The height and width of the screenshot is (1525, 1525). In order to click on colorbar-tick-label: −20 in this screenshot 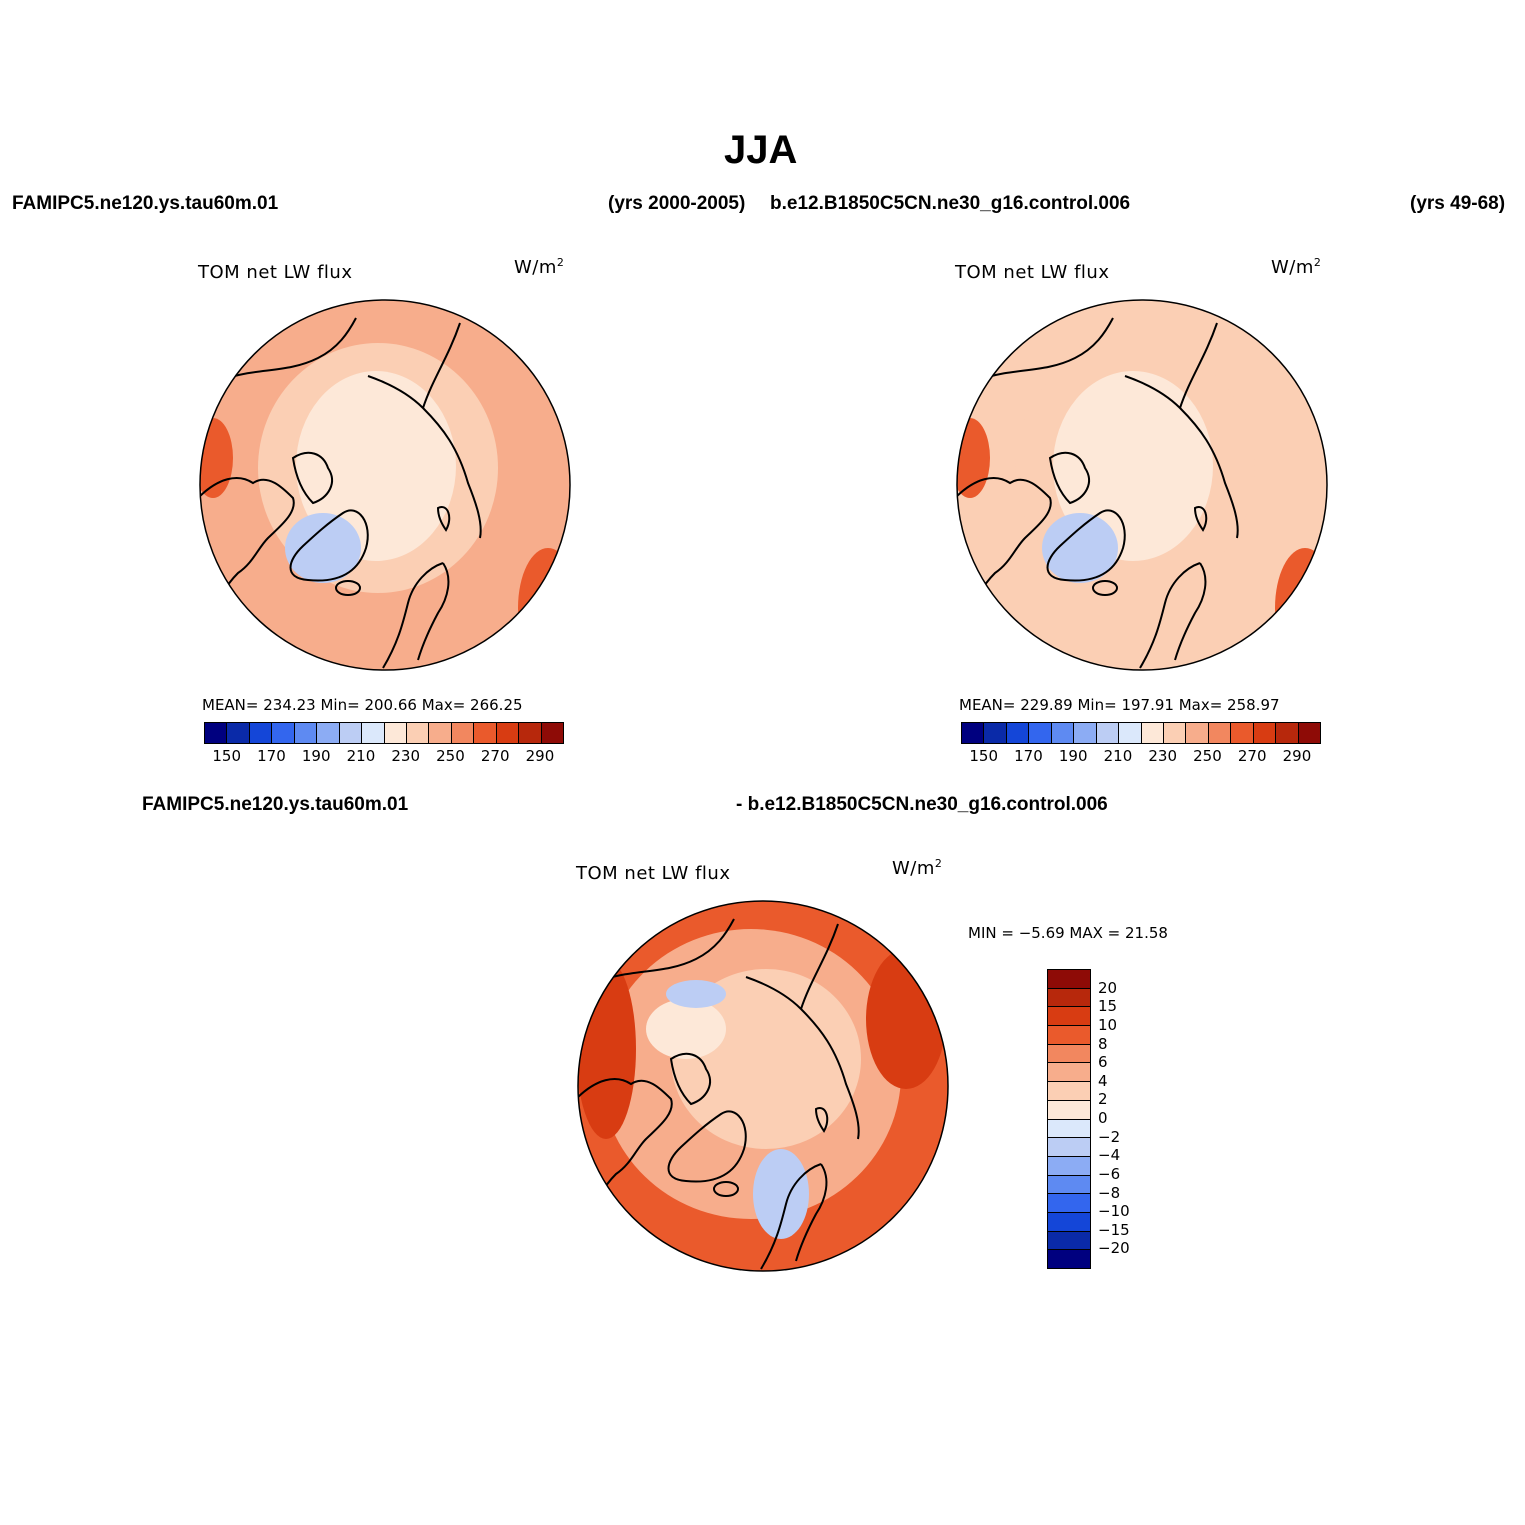, I will do `click(1114, 1248)`.